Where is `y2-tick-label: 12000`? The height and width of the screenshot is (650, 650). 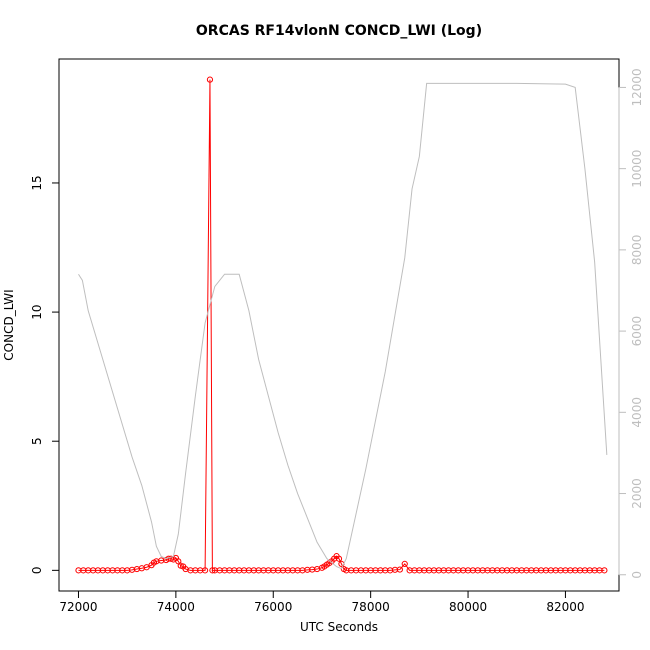 y2-tick-label: 12000 is located at coordinates (637, 87).